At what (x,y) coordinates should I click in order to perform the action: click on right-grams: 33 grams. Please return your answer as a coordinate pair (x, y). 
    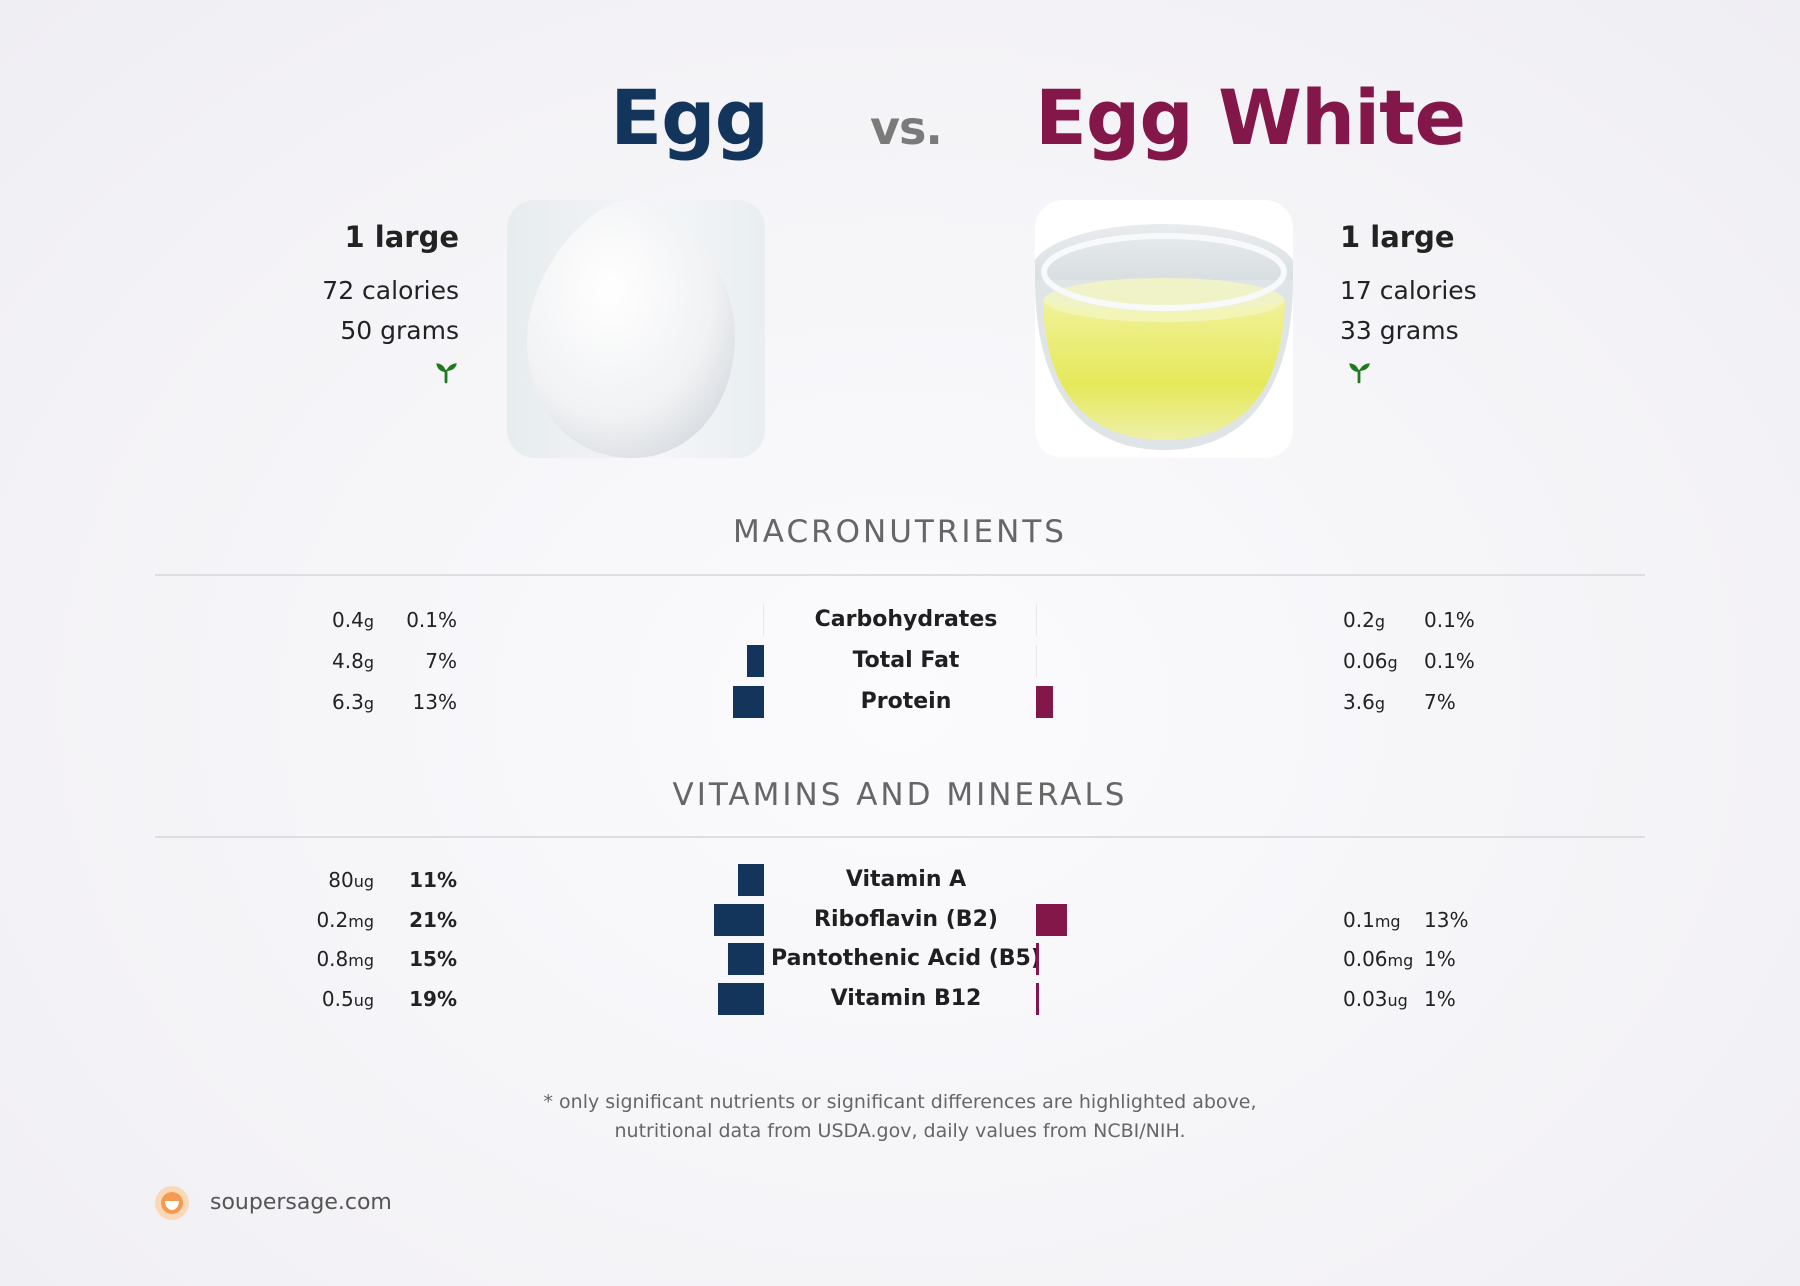
    Looking at the image, I should click on (1399, 330).